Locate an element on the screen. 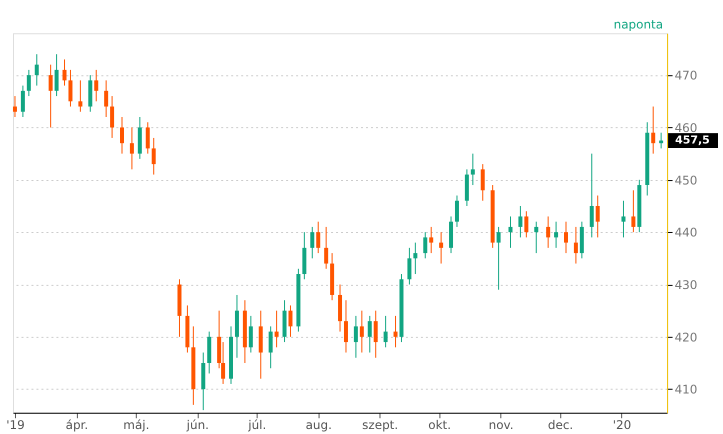 The image size is (723, 434). x-tick-label: '20 is located at coordinates (622, 425).